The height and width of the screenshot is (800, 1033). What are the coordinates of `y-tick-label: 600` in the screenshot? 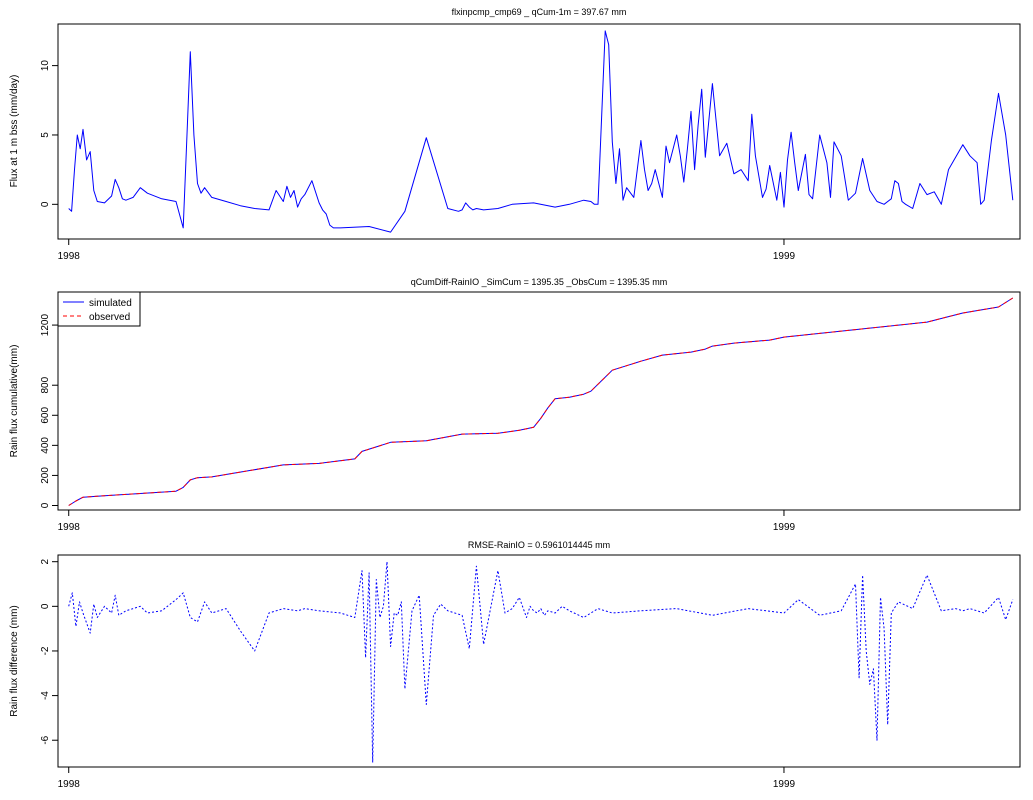 It's located at (45, 415).